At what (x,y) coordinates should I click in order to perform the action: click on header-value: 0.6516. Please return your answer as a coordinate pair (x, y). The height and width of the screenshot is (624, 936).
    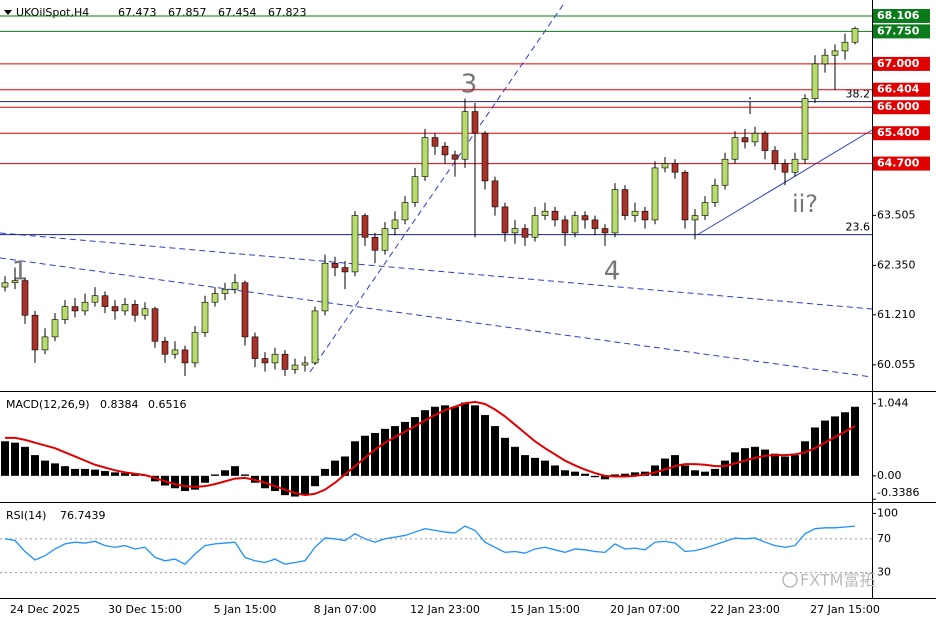
    Looking at the image, I should click on (167, 404).